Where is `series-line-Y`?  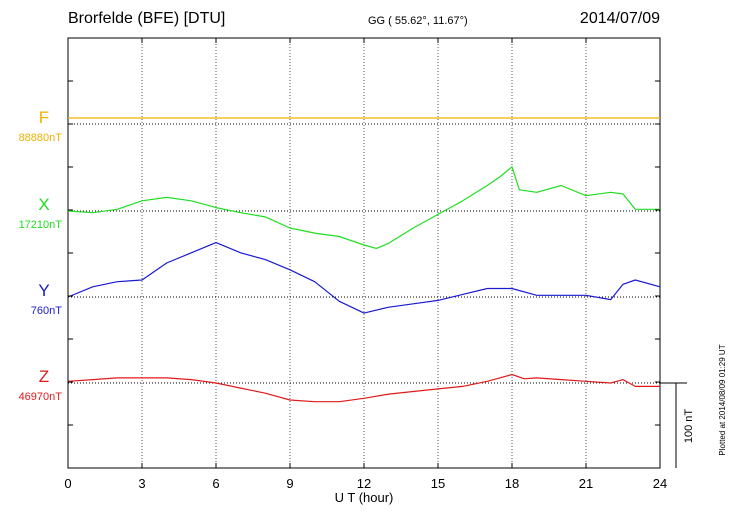
series-line-Y is located at coordinates (364, 278).